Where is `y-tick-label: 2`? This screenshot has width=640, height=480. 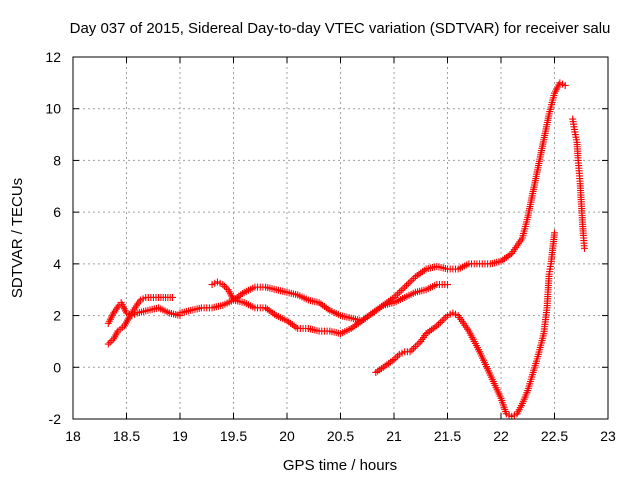 y-tick-label: 2 is located at coordinates (57, 316).